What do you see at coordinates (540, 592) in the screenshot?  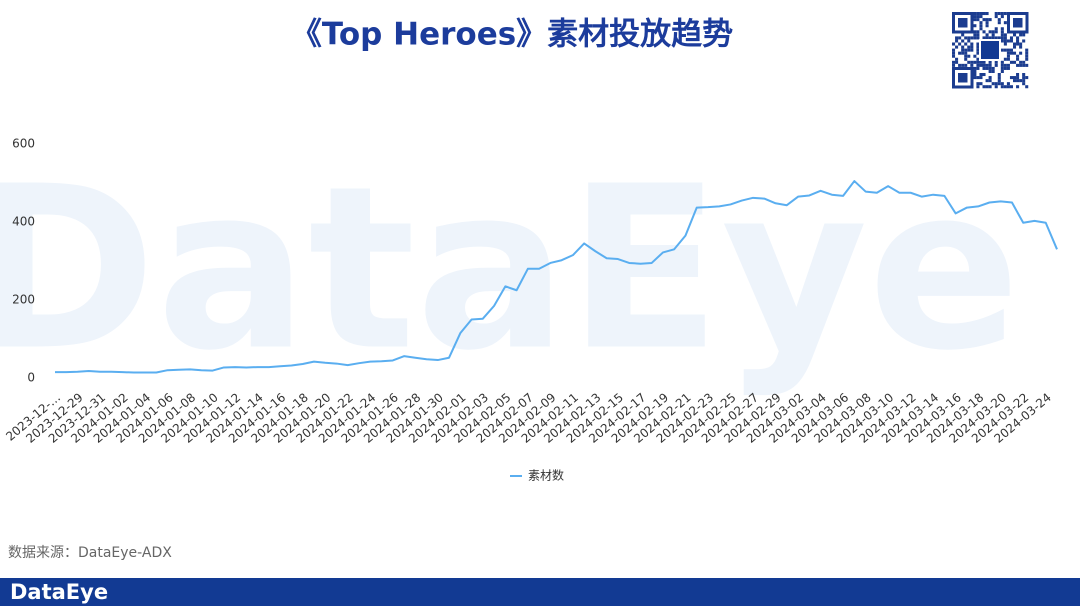 I see `footer-bar` at bounding box center [540, 592].